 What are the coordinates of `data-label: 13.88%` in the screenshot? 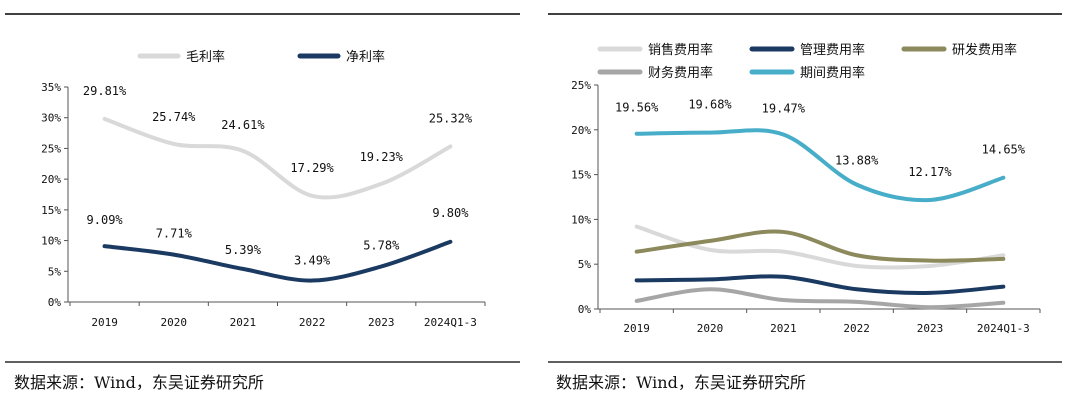 It's located at (857, 161).